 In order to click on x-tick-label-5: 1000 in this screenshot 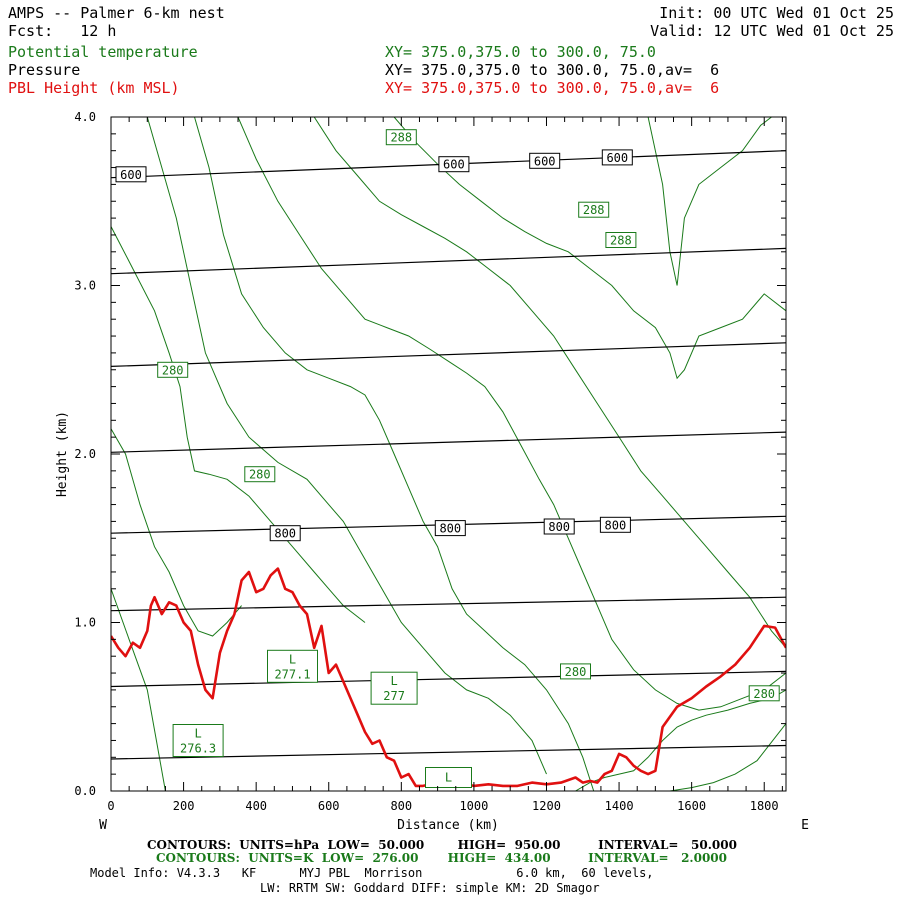, I will do `click(473, 806)`.